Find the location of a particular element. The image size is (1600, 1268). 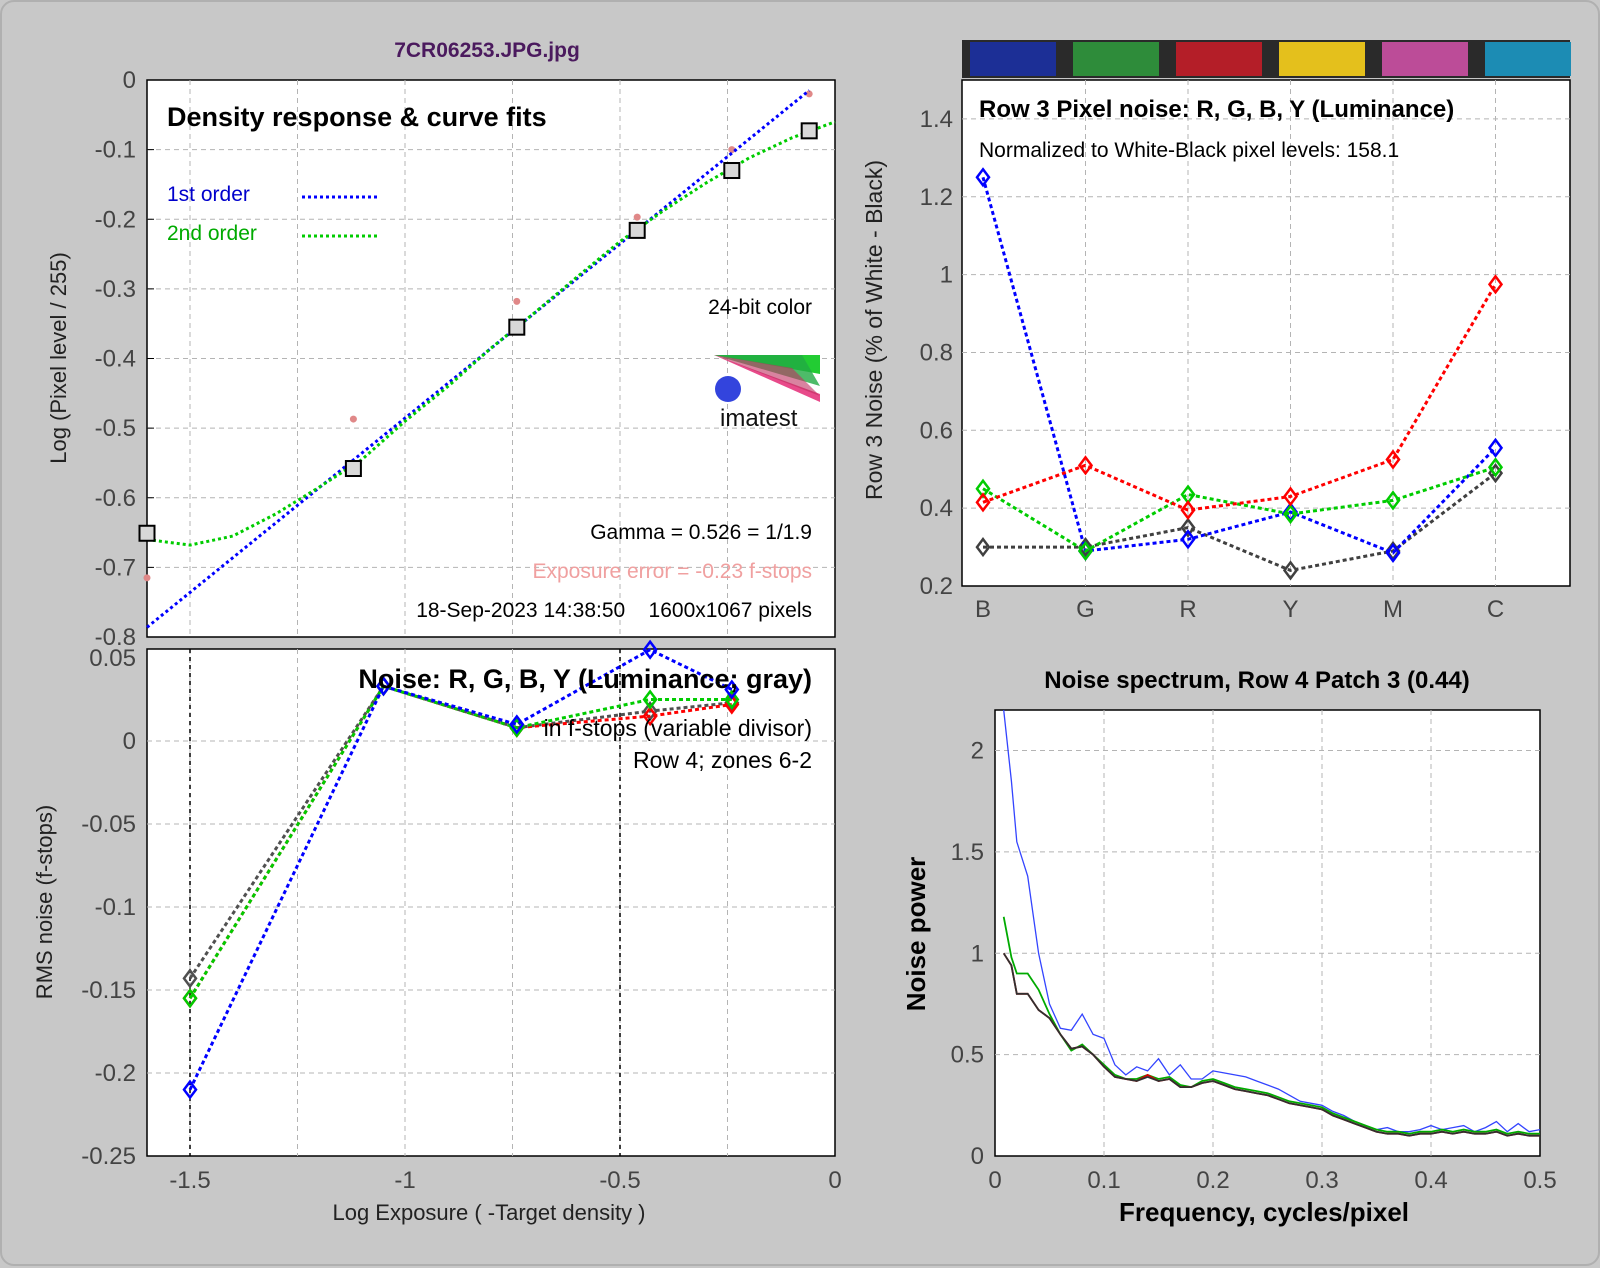

row3-noise-y-tick: 0.4 is located at coordinates (936, 508).